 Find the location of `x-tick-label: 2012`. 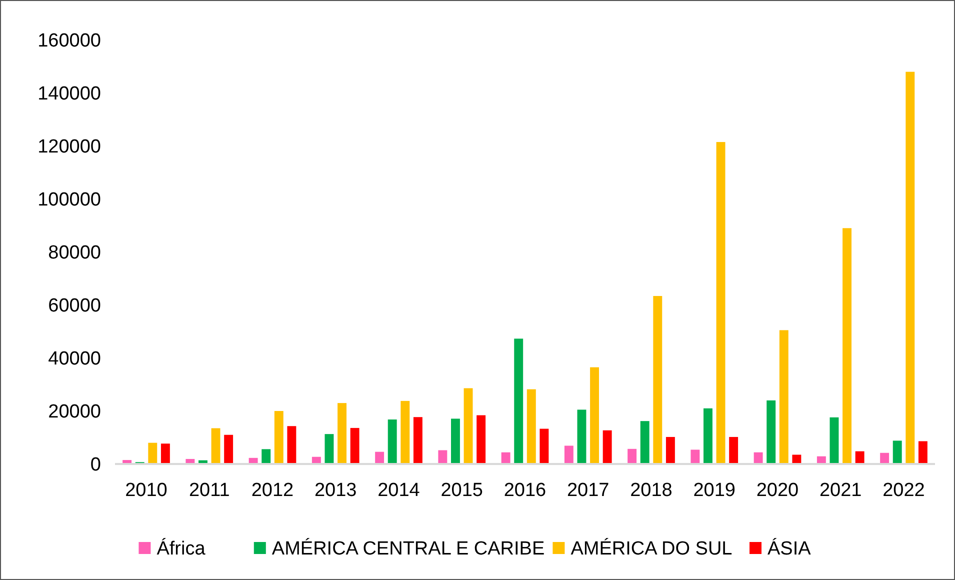

x-tick-label: 2012 is located at coordinates (272, 490).